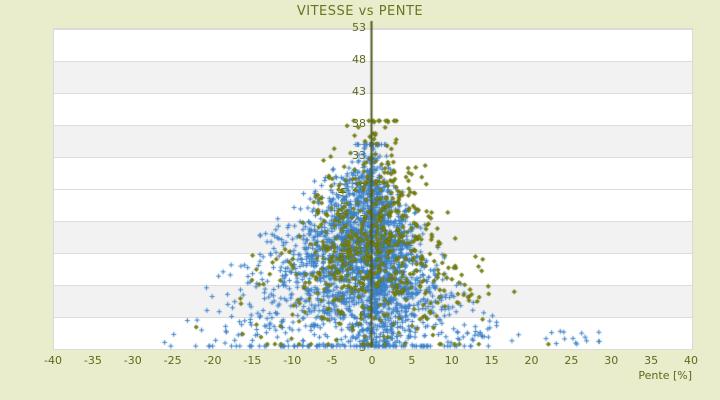 The image size is (720, 400). I want to click on y-tick-label: 53, so click(359, 27).